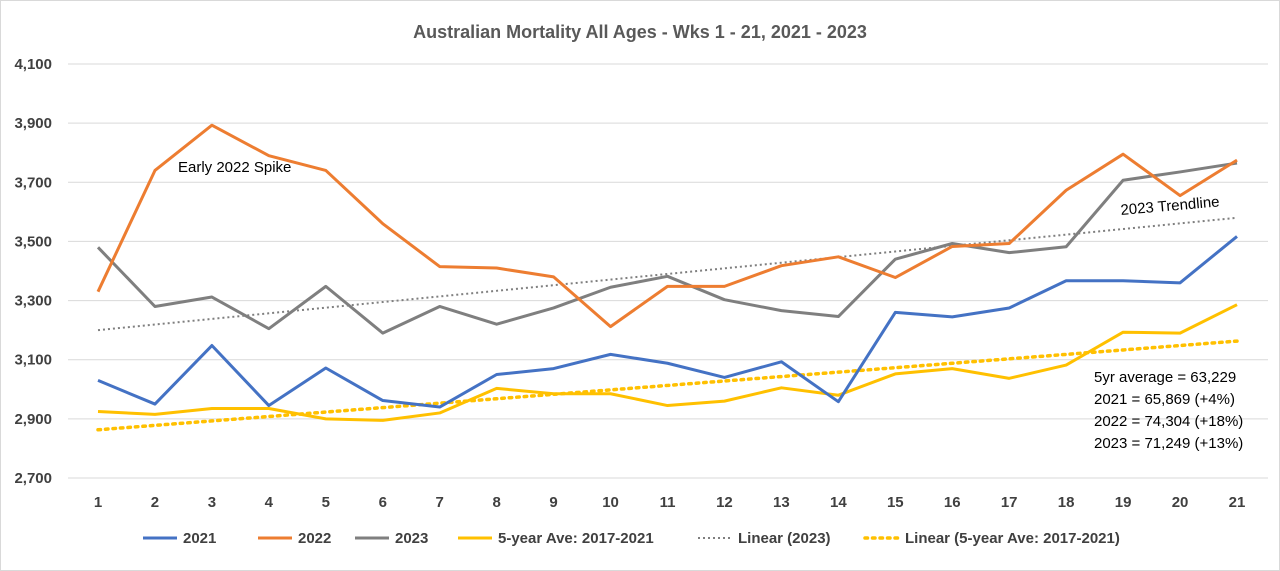 This screenshot has height=571, width=1280. I want to click on legend-label-6: Linear (5-year Ave: 2017-2021), so click(1012, 538).